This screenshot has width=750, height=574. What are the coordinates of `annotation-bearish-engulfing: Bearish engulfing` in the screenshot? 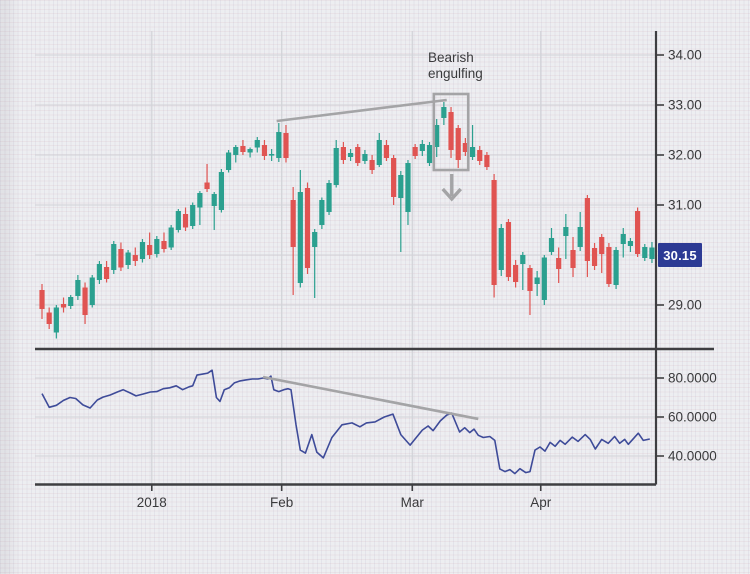 It's located at (455, 65).